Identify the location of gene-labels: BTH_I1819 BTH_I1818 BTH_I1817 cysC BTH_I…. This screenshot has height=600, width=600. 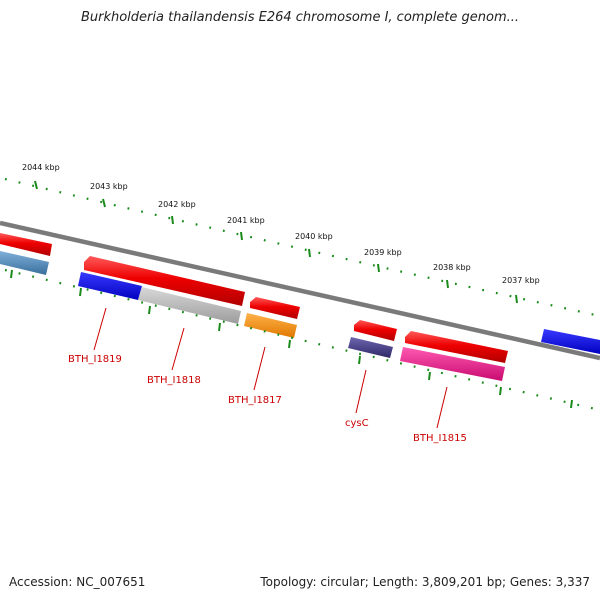
(267, 399).